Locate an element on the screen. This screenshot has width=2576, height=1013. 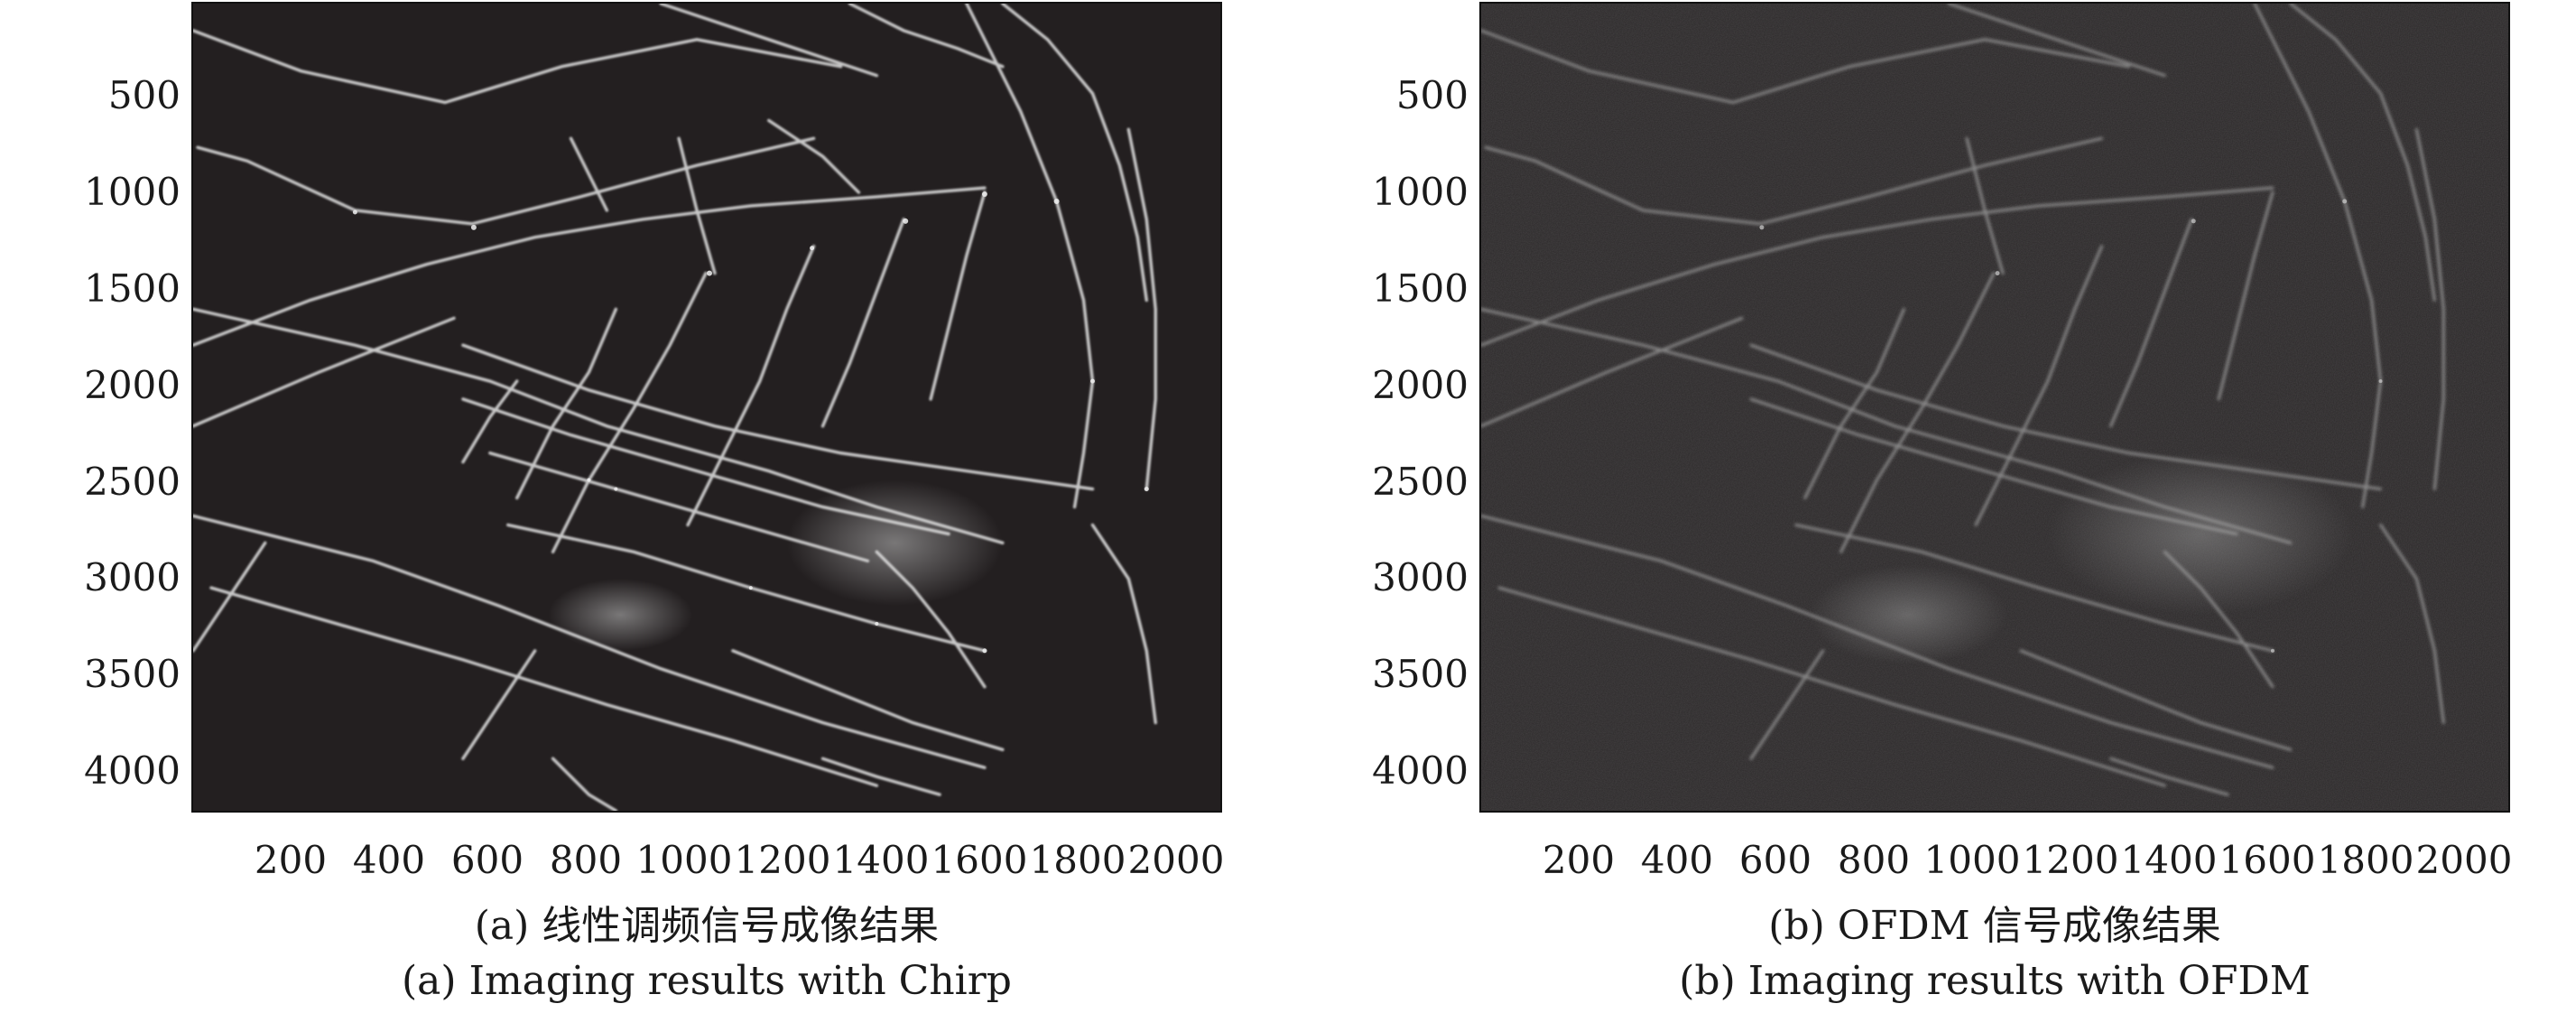
caption-english: (a) Imaging results with Chirp is located at coordinates (707, 981).